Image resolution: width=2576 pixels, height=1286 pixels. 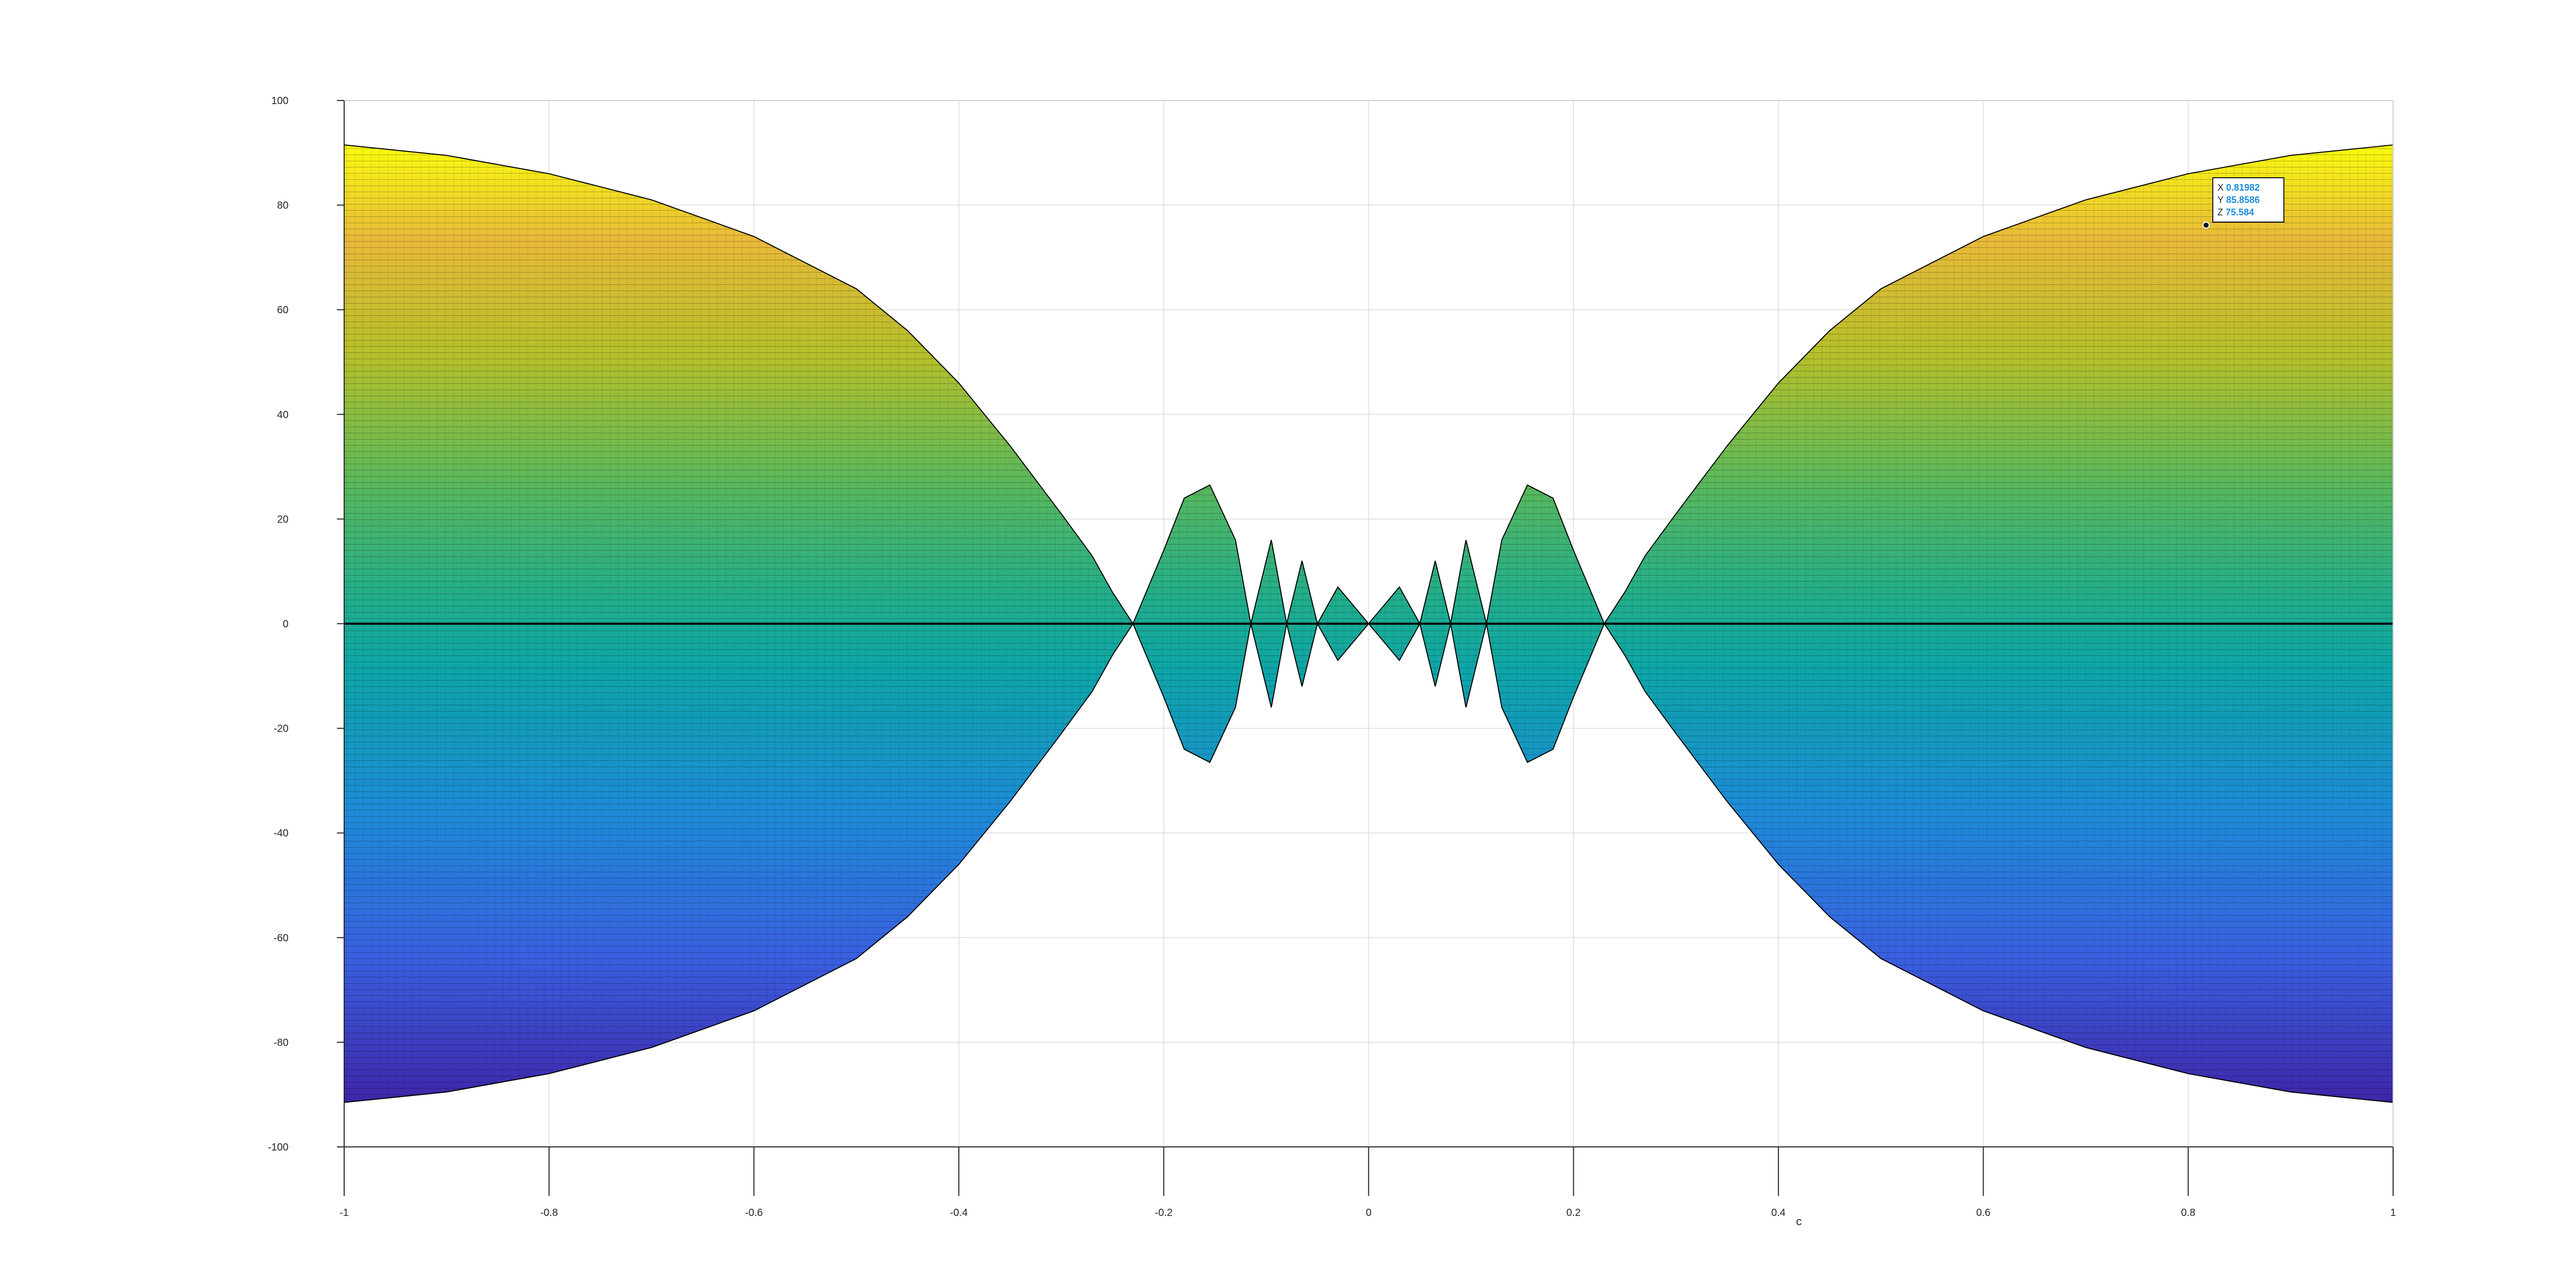 I want to click on x-tick-label-2: -0.6, so click(x=753, y=1213).